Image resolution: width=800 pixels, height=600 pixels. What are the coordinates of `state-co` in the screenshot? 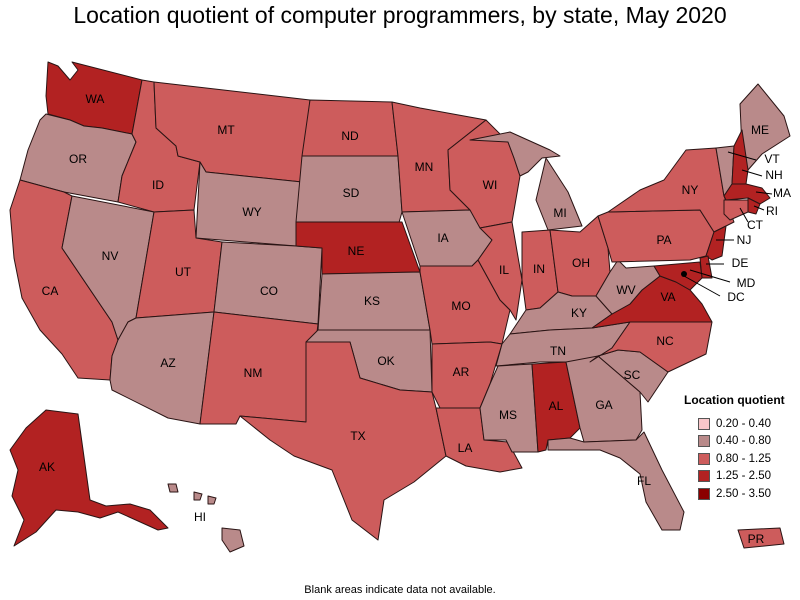 It's located at (268, 283).